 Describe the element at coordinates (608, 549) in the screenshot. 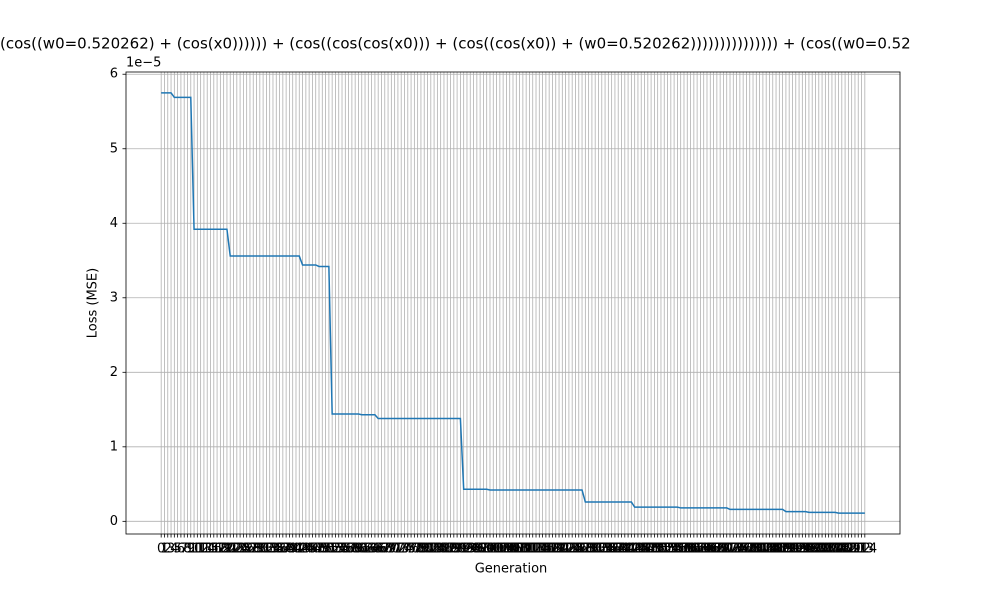

I see `x-tick-label: 136` at that location.